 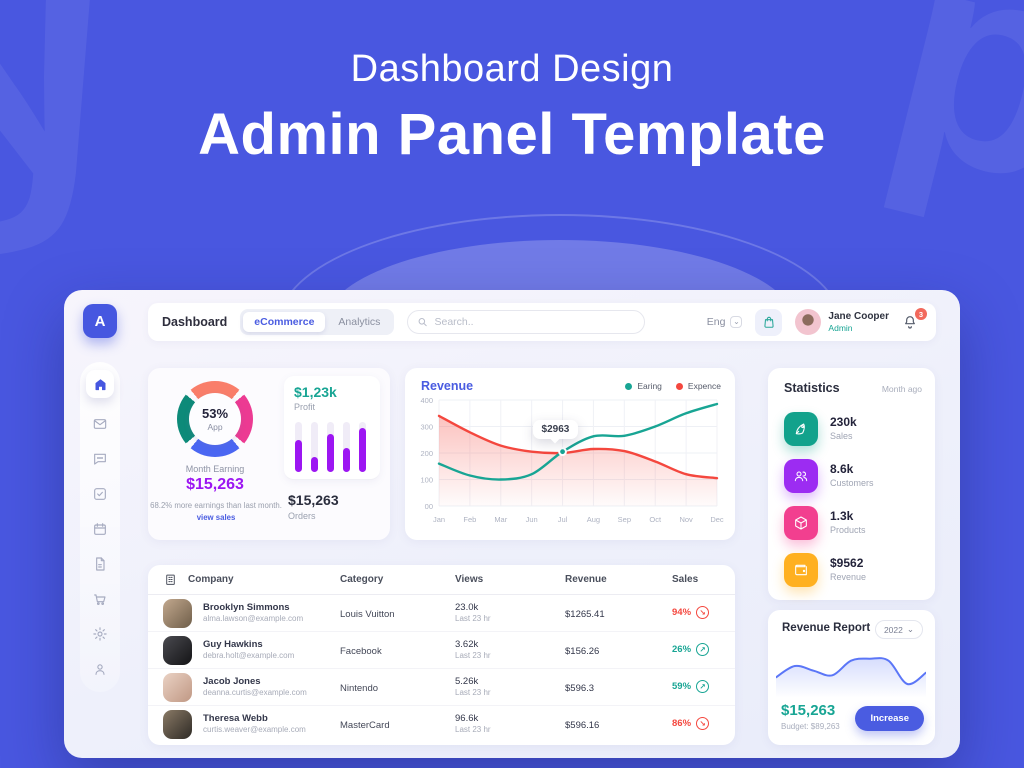 I want to click on chart-tooltip: $2963, so click(x=555, y=429).